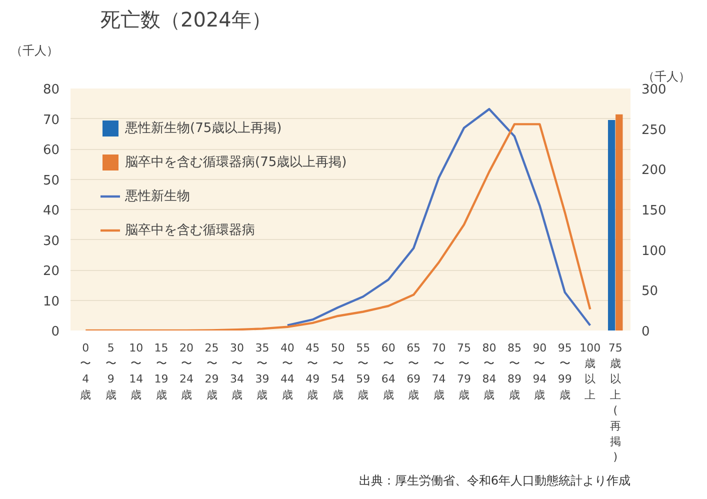 This screenshot has width=707, height=499. What do you see at coordinates (51, 120) in the screenshot?
I see `y-tick-label: 70` at bounding box center [51, 120].